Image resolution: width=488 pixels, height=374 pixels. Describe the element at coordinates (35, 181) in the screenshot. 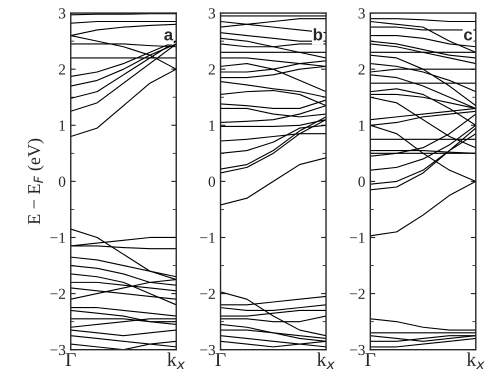

I see `y-axis-title: E − E$_{F}$ (eV)` at that location.